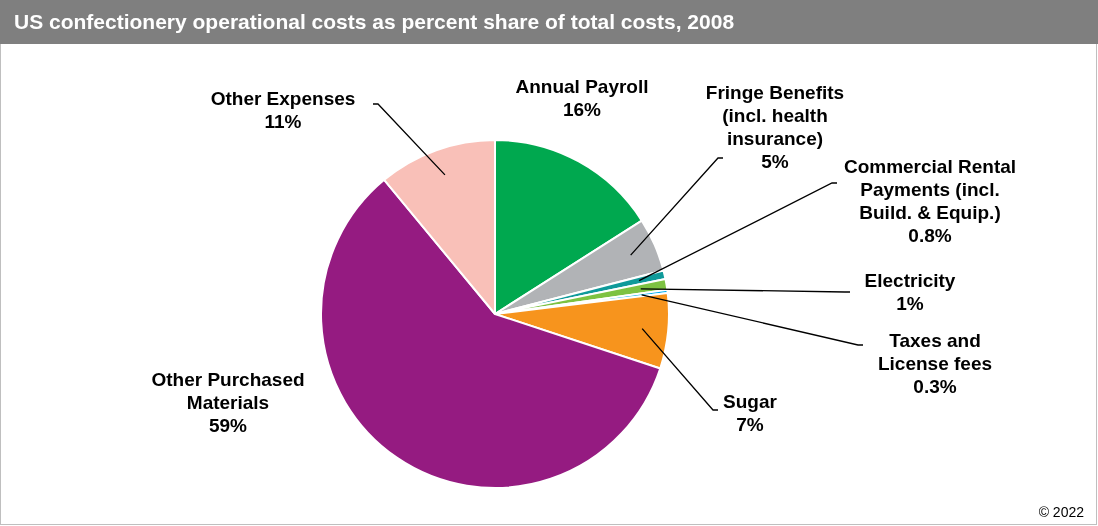  I want to click on slice-label: Annual Payroll, so click(582, 86).